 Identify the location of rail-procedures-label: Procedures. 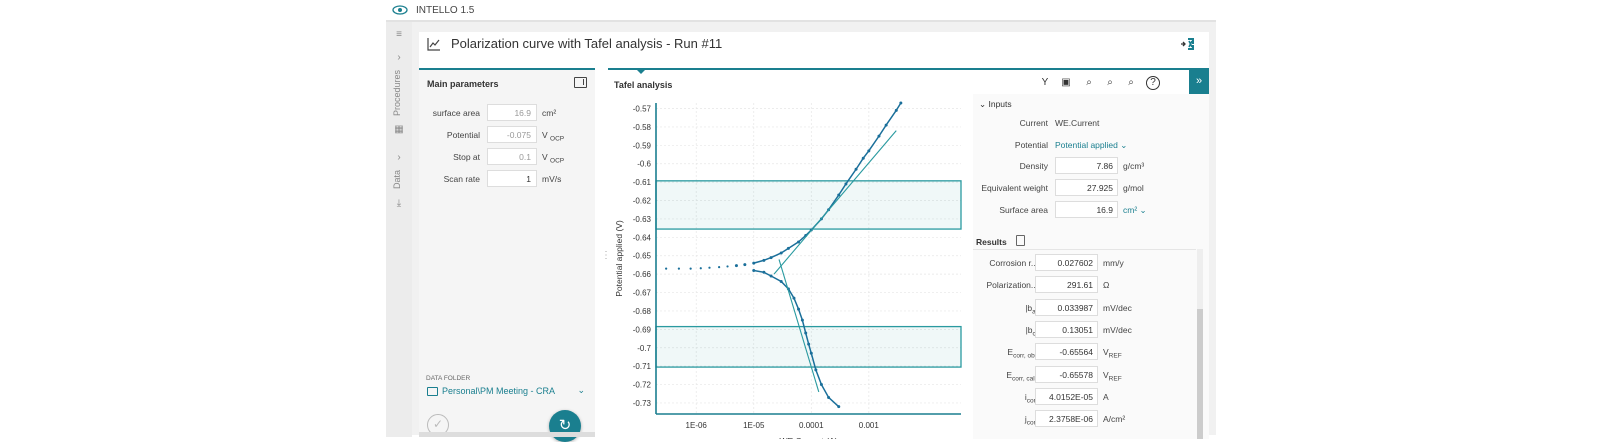
(397, 93).